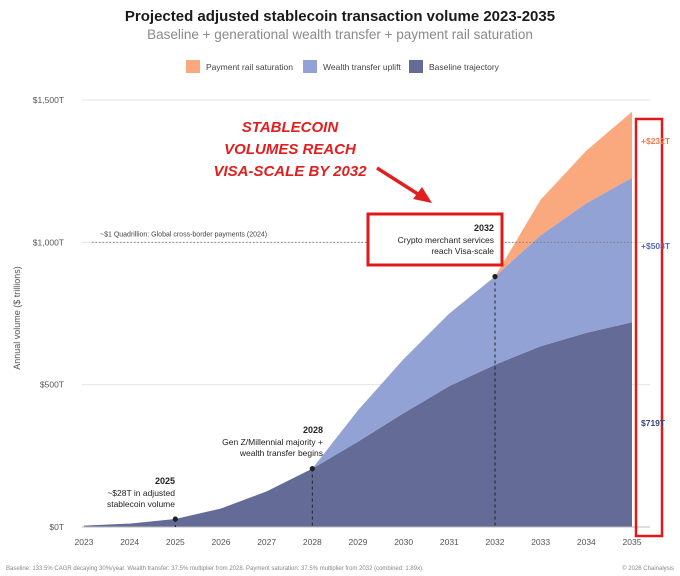 The width and height of the screenshot is (680, 576). What do you see at coordinates (403, 542) in the screenshot?
I see `x-tick-2030: 2030` at bounding box center [403, 542].